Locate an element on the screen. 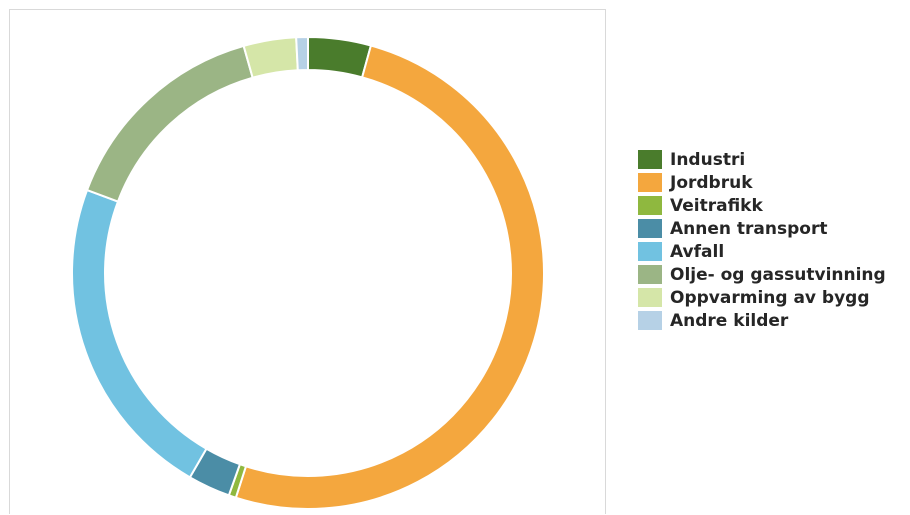  legend-label: Annen transport is located at coordinates (749, 228).